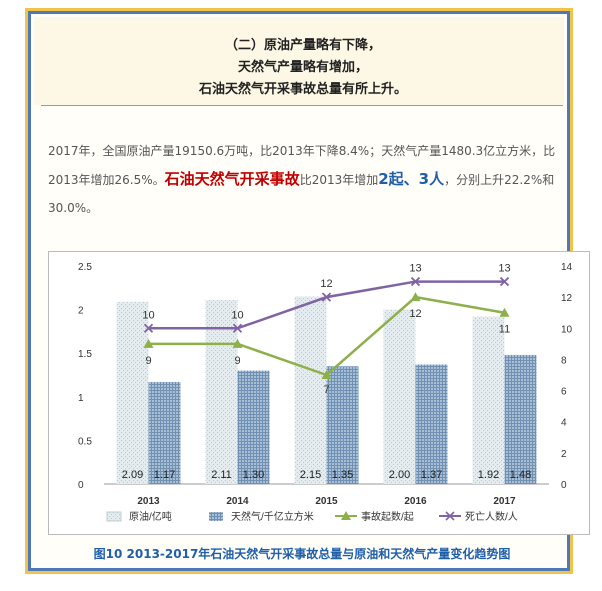  I want to click on x-tick-label: 2016, so click(415, 501).